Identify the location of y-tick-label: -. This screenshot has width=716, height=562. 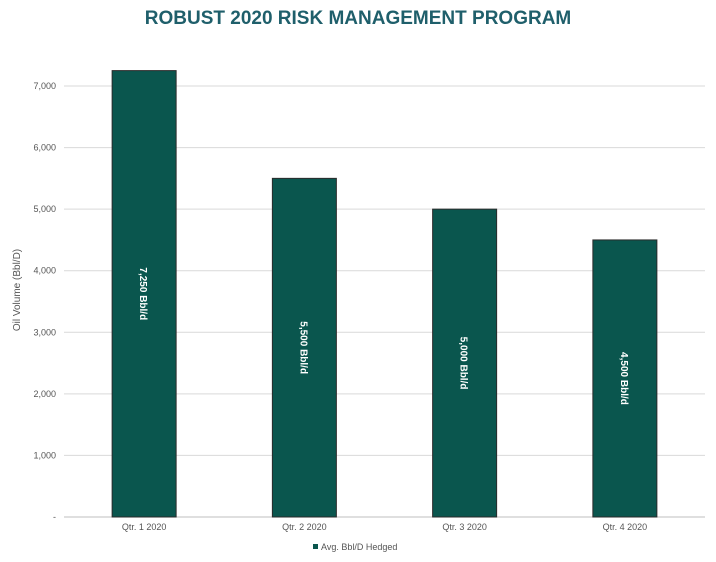
(54, 517).